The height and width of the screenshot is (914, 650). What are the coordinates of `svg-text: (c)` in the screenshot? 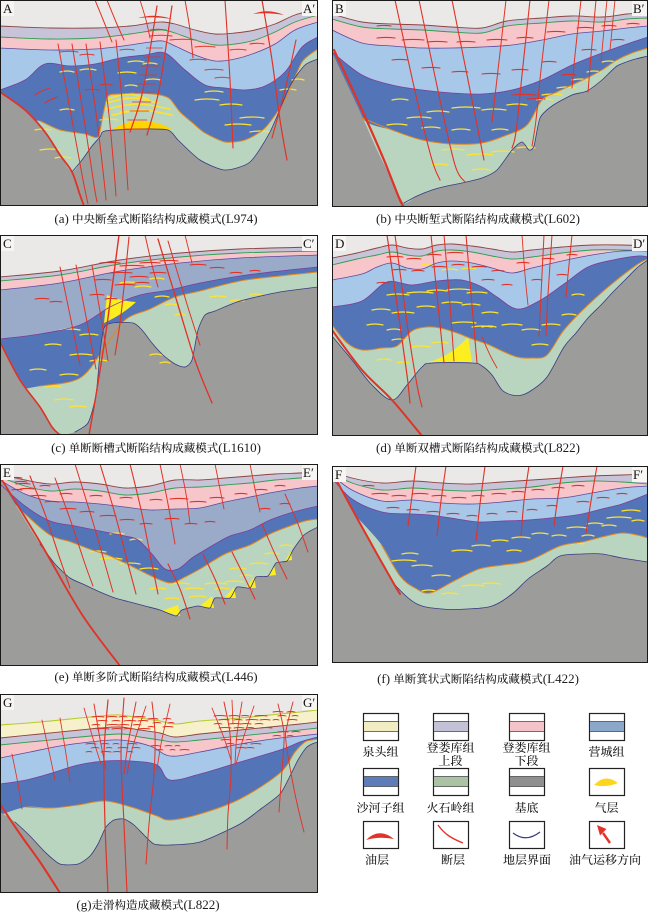 It's located at (58, 447).